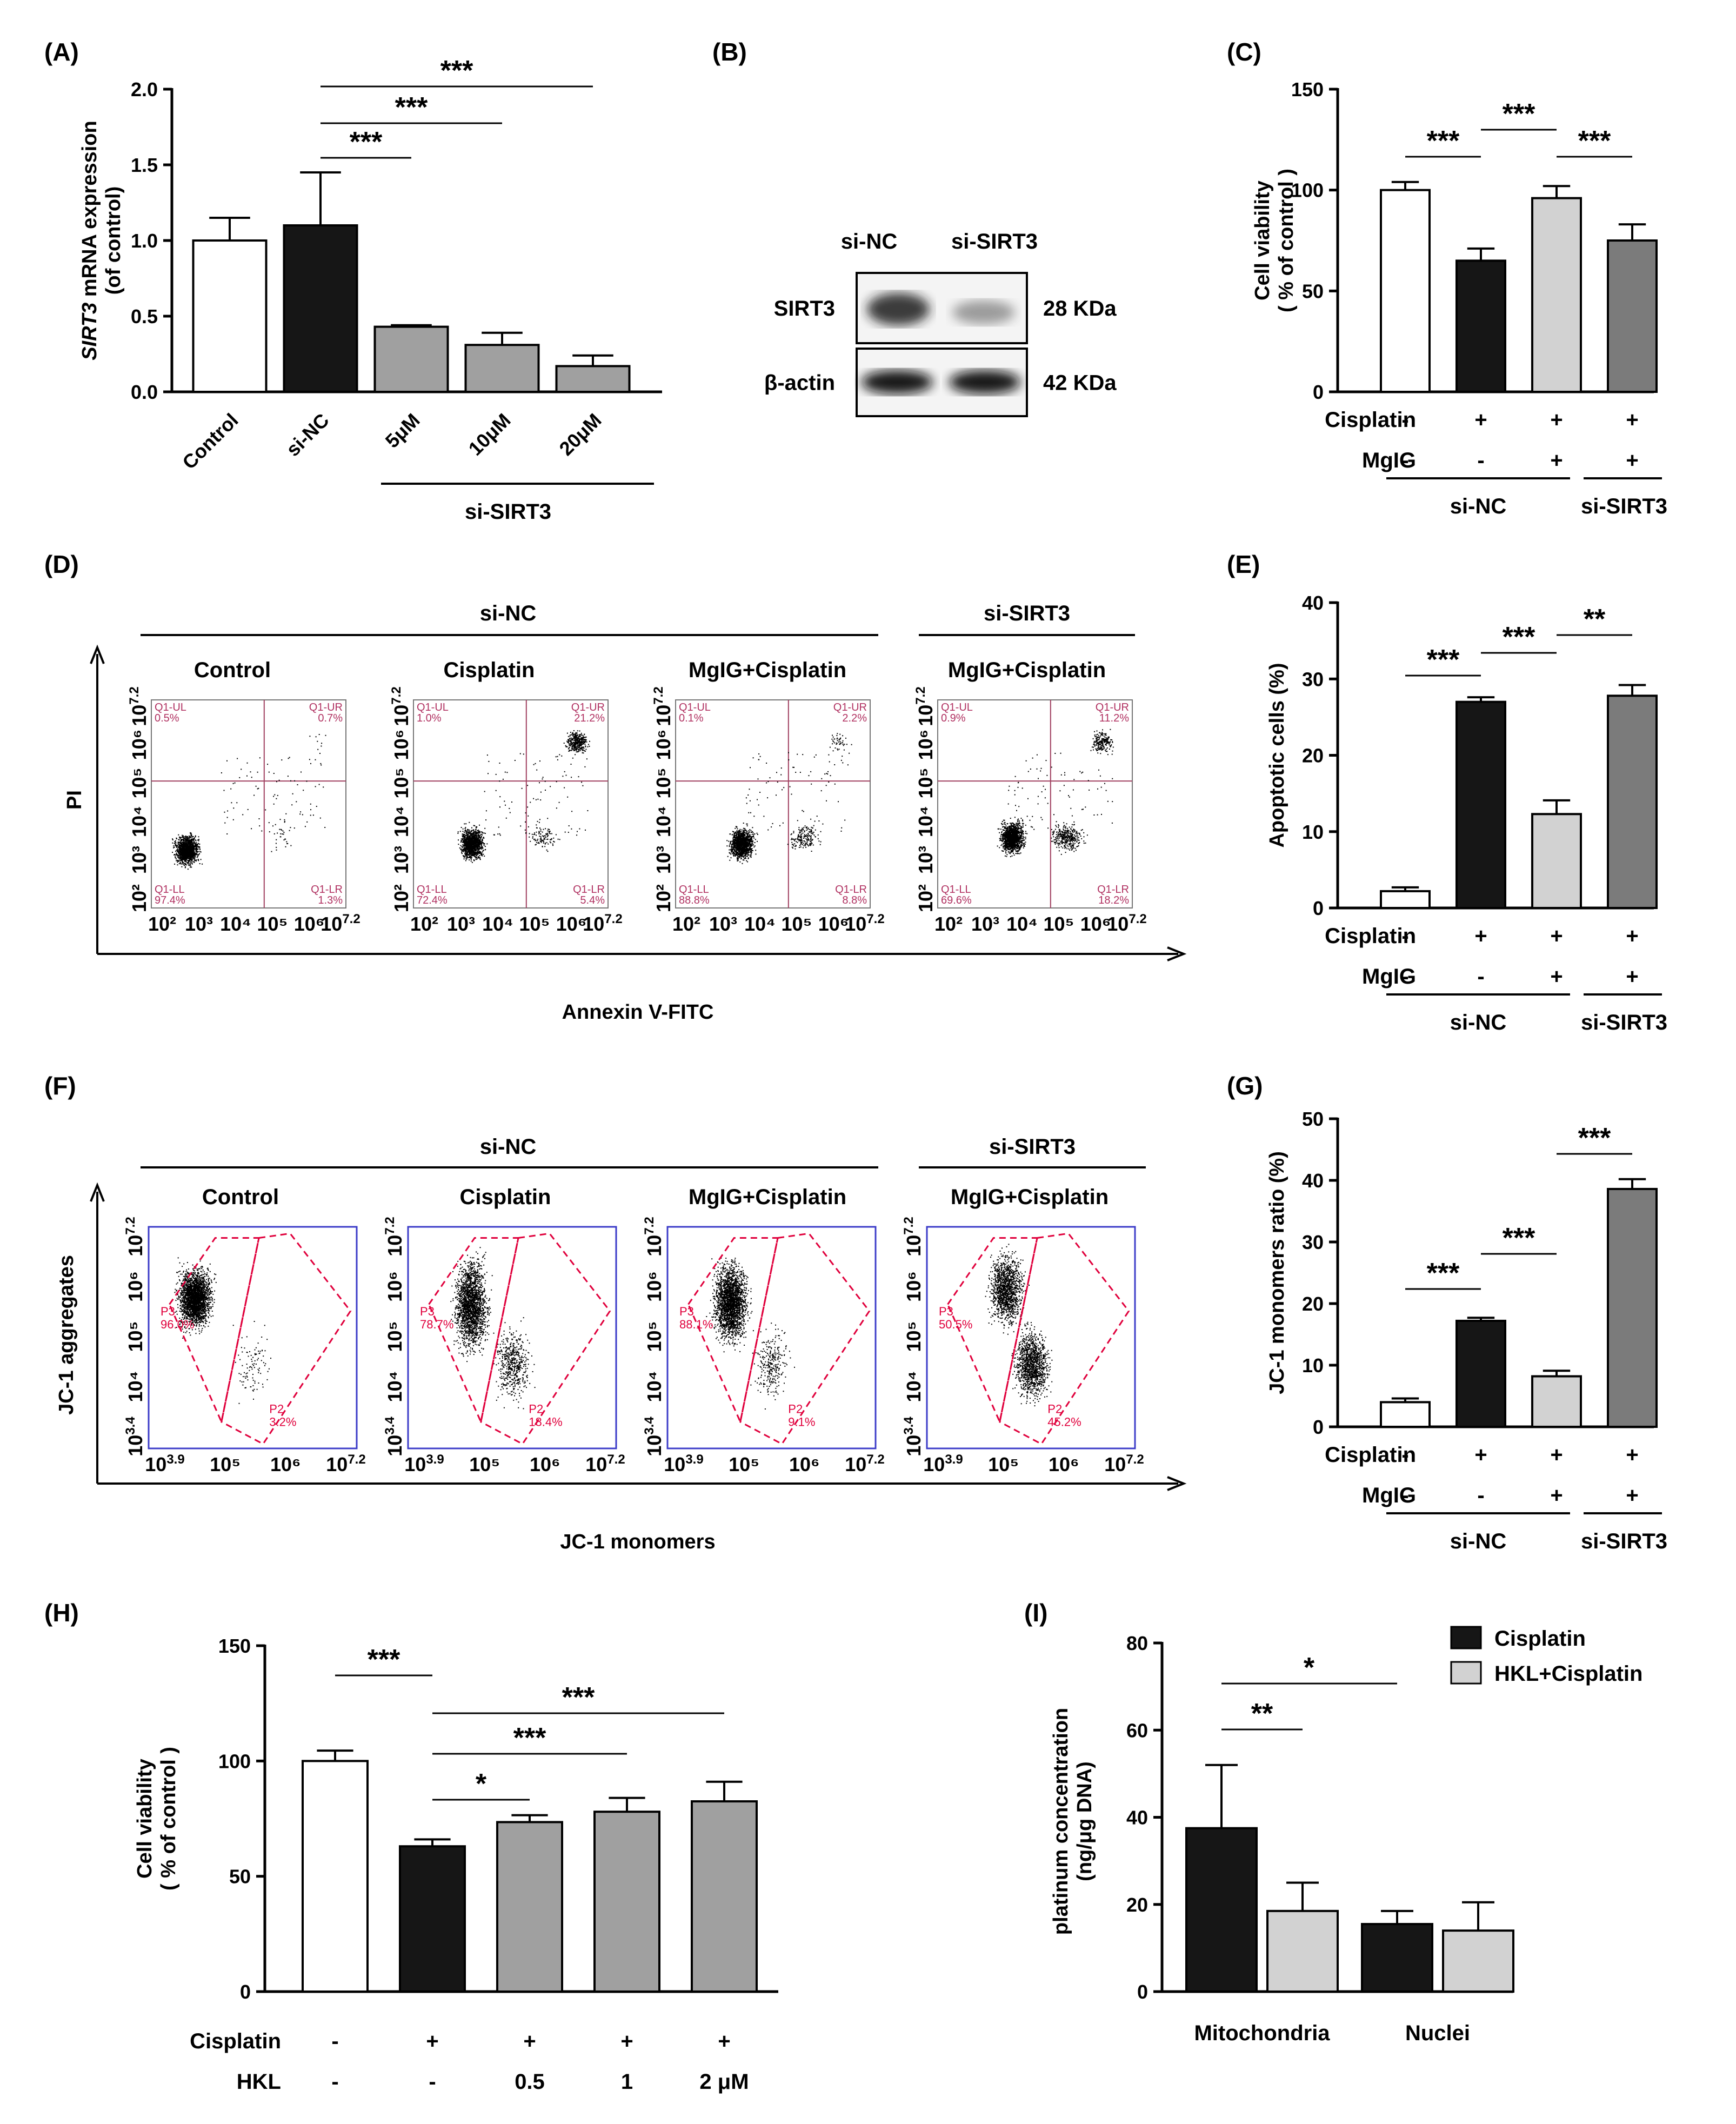 This screenshot has height=2124, width=1736. I want to click on x-tick-label: 10², so click(686, 924).